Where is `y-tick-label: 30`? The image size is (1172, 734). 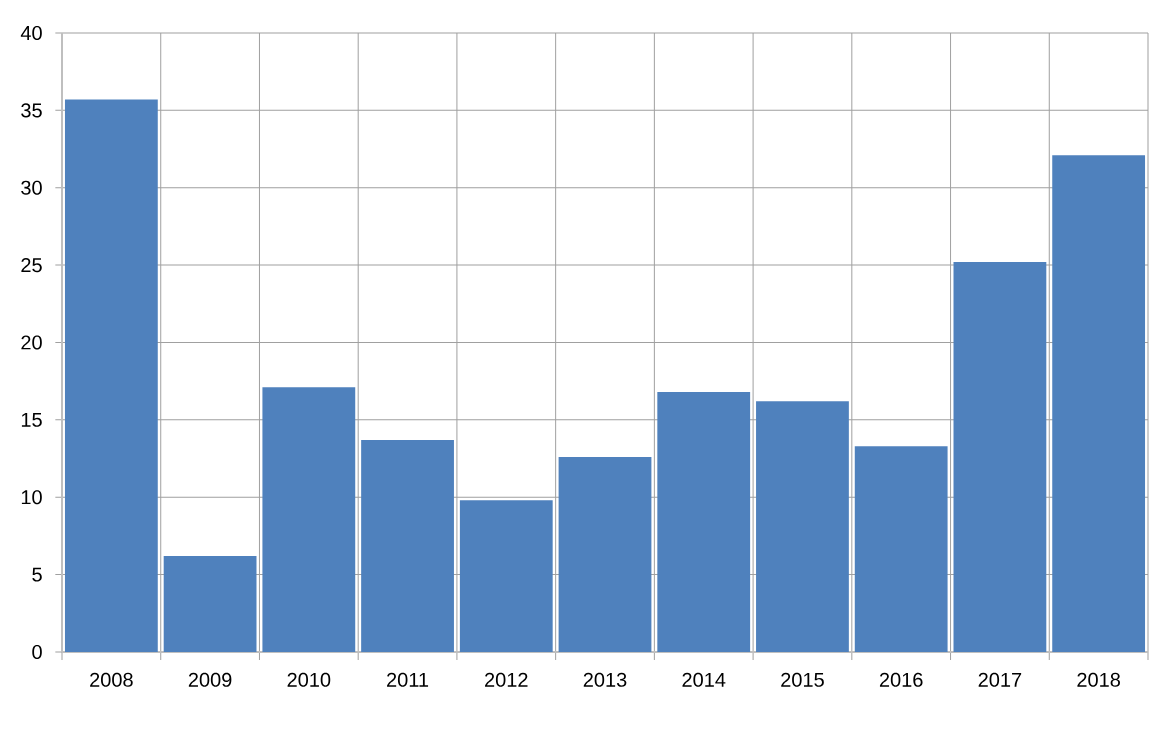 y-tick-label: 30 is located at coordinates (31, 187).